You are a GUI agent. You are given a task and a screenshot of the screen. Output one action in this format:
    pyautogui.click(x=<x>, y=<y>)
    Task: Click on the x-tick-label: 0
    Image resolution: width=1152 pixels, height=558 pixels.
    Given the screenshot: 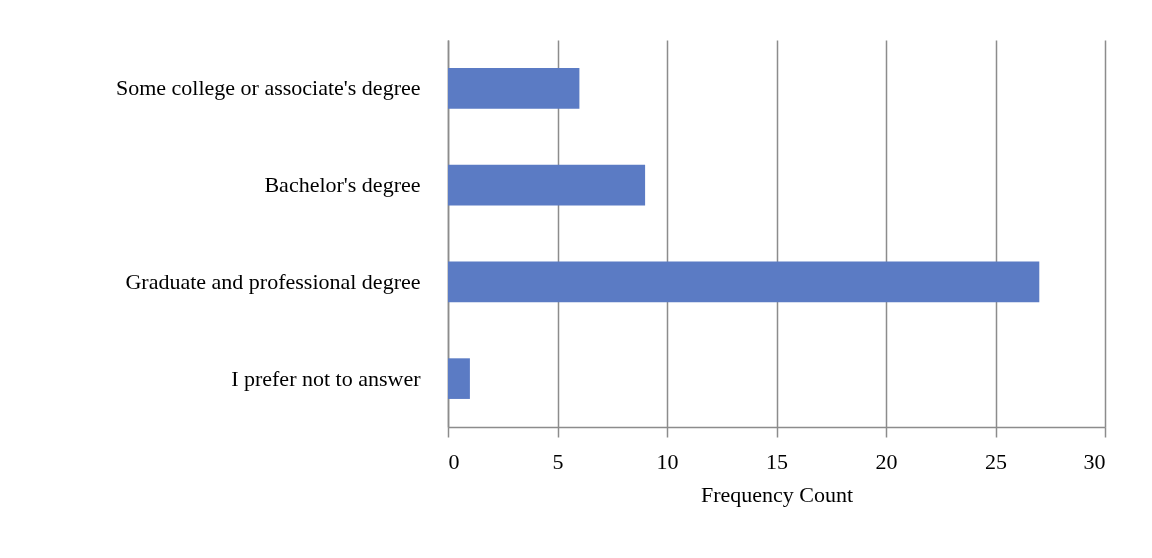 What is the action you would take?
    pyautogui.click(x=454, y=461)
    